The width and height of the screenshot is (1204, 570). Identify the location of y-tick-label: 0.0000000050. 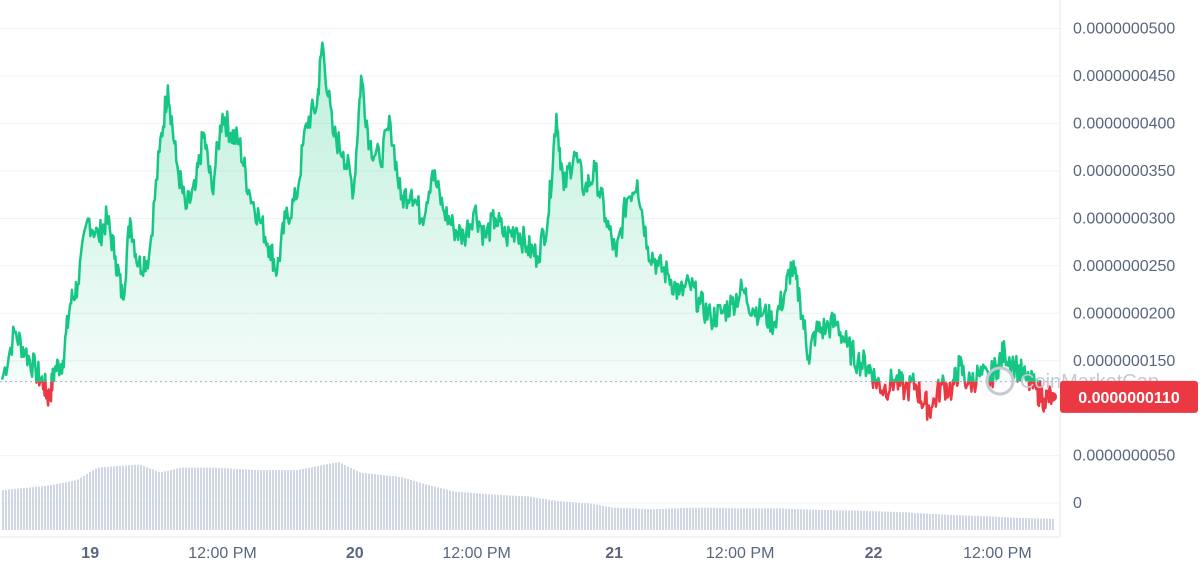
(1124, 456).